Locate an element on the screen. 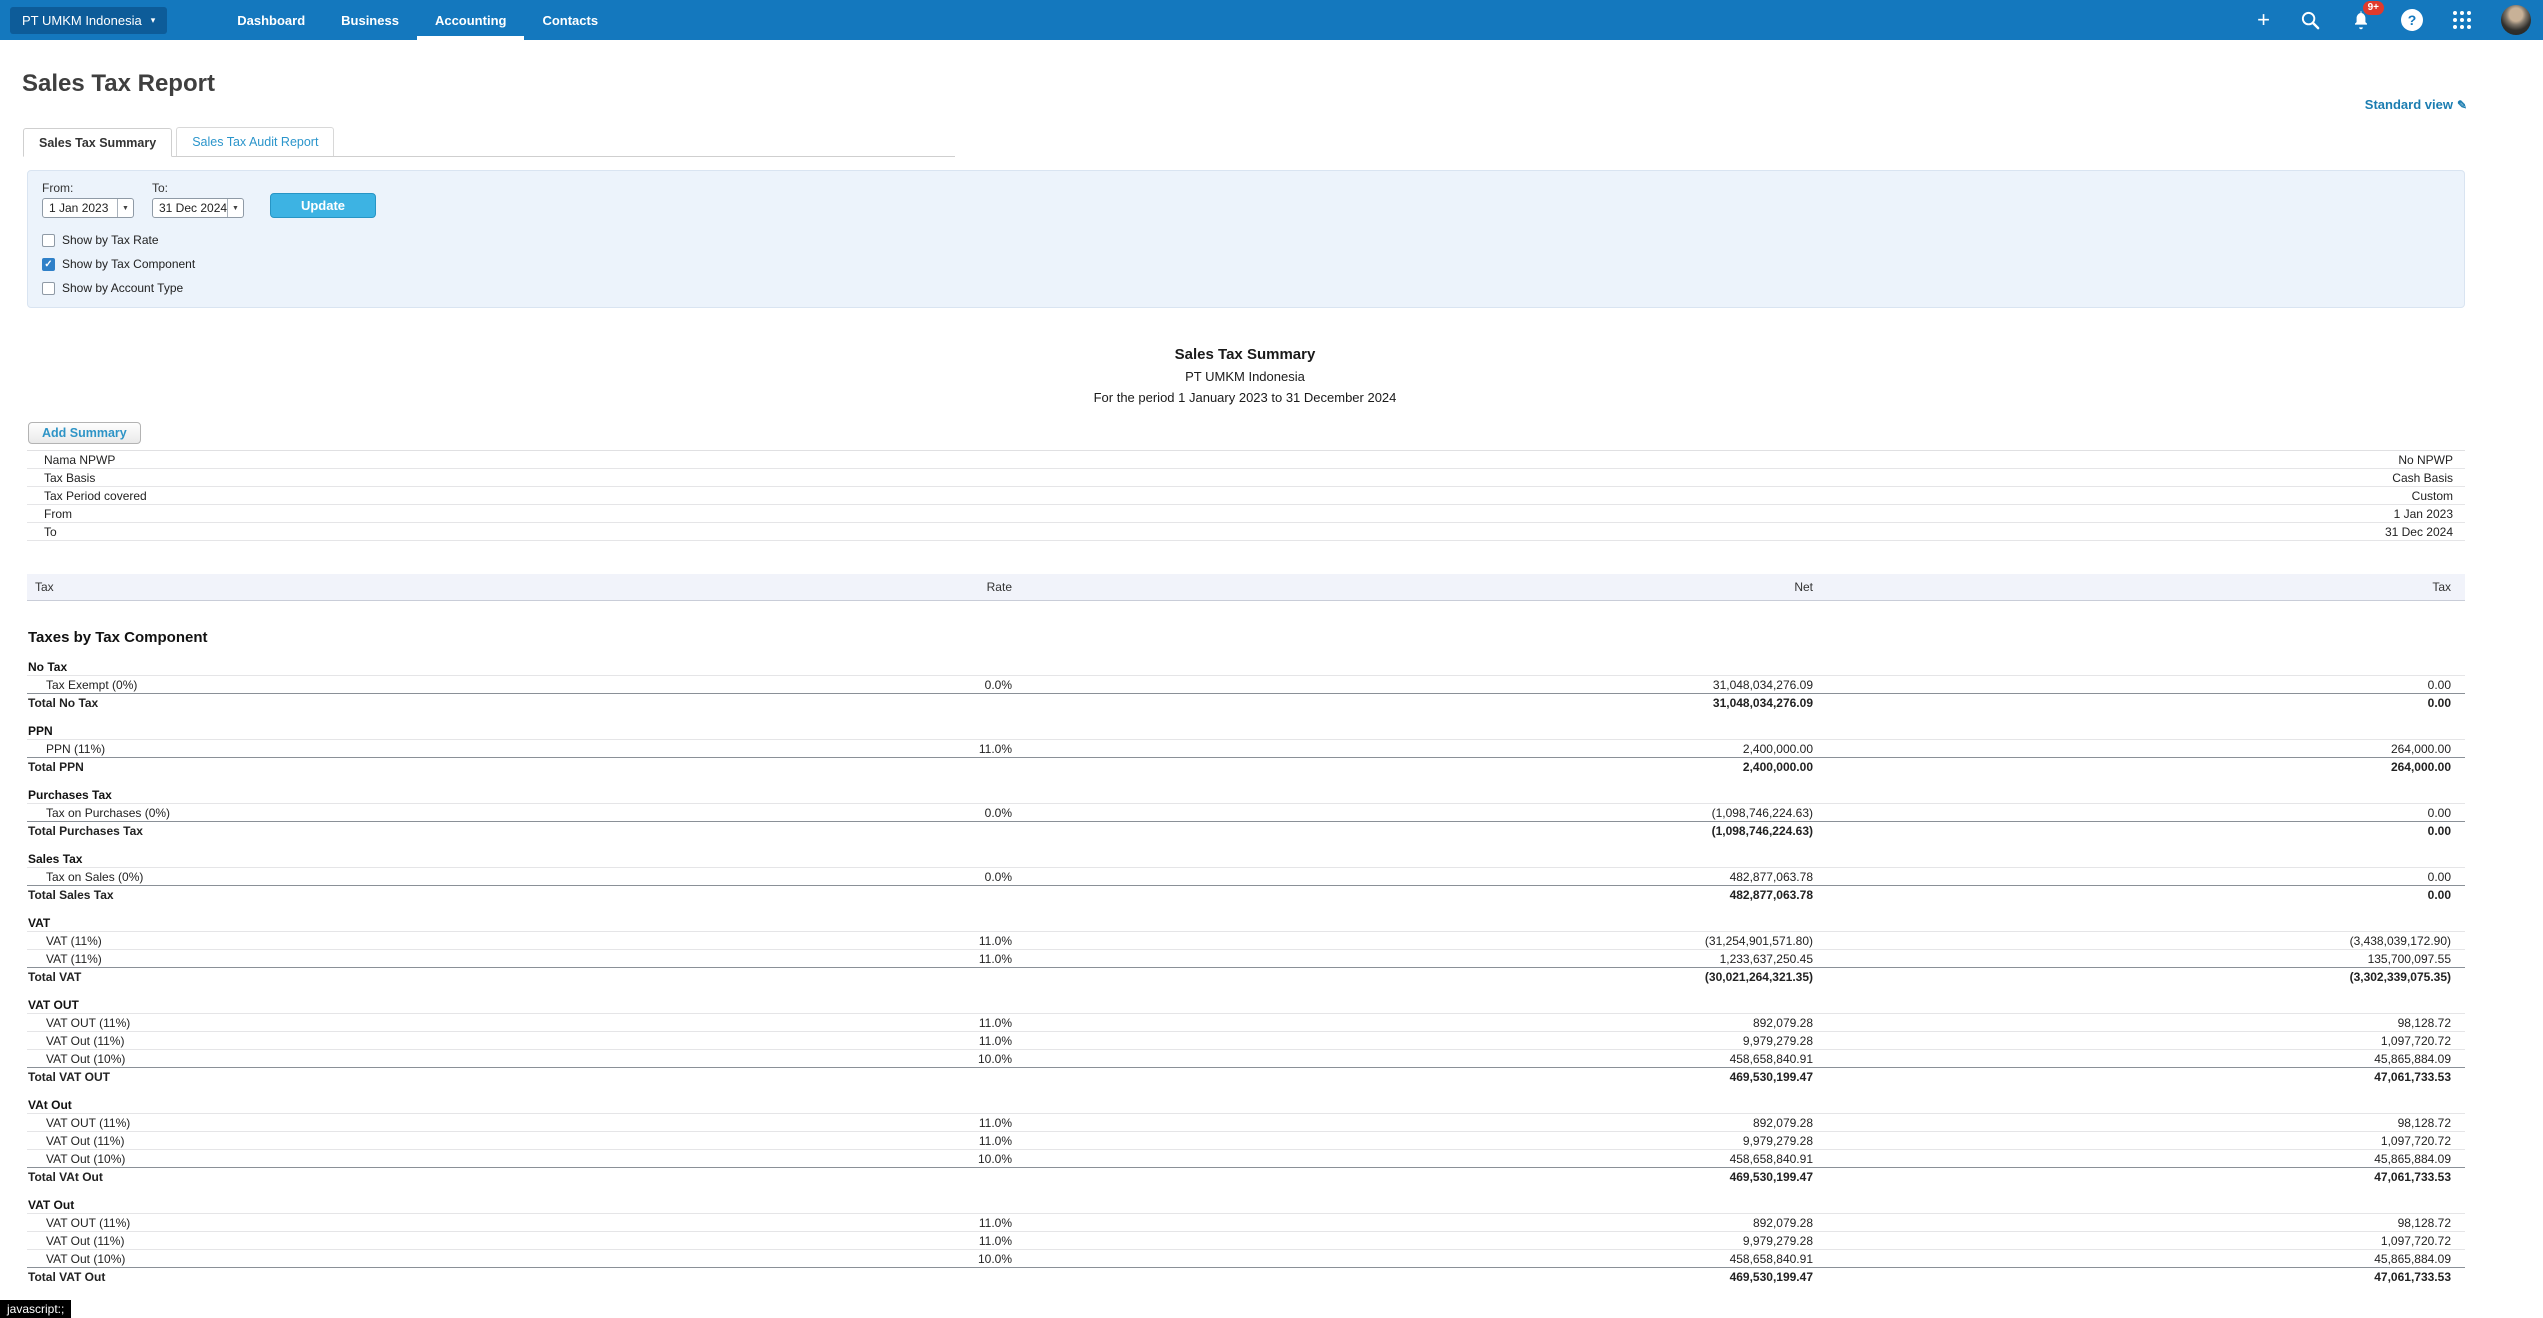 This screenshot has width=2543, height=1318. checkbox-show-by-account-type: Show by Account Type is located at coordinates (1246, 288).